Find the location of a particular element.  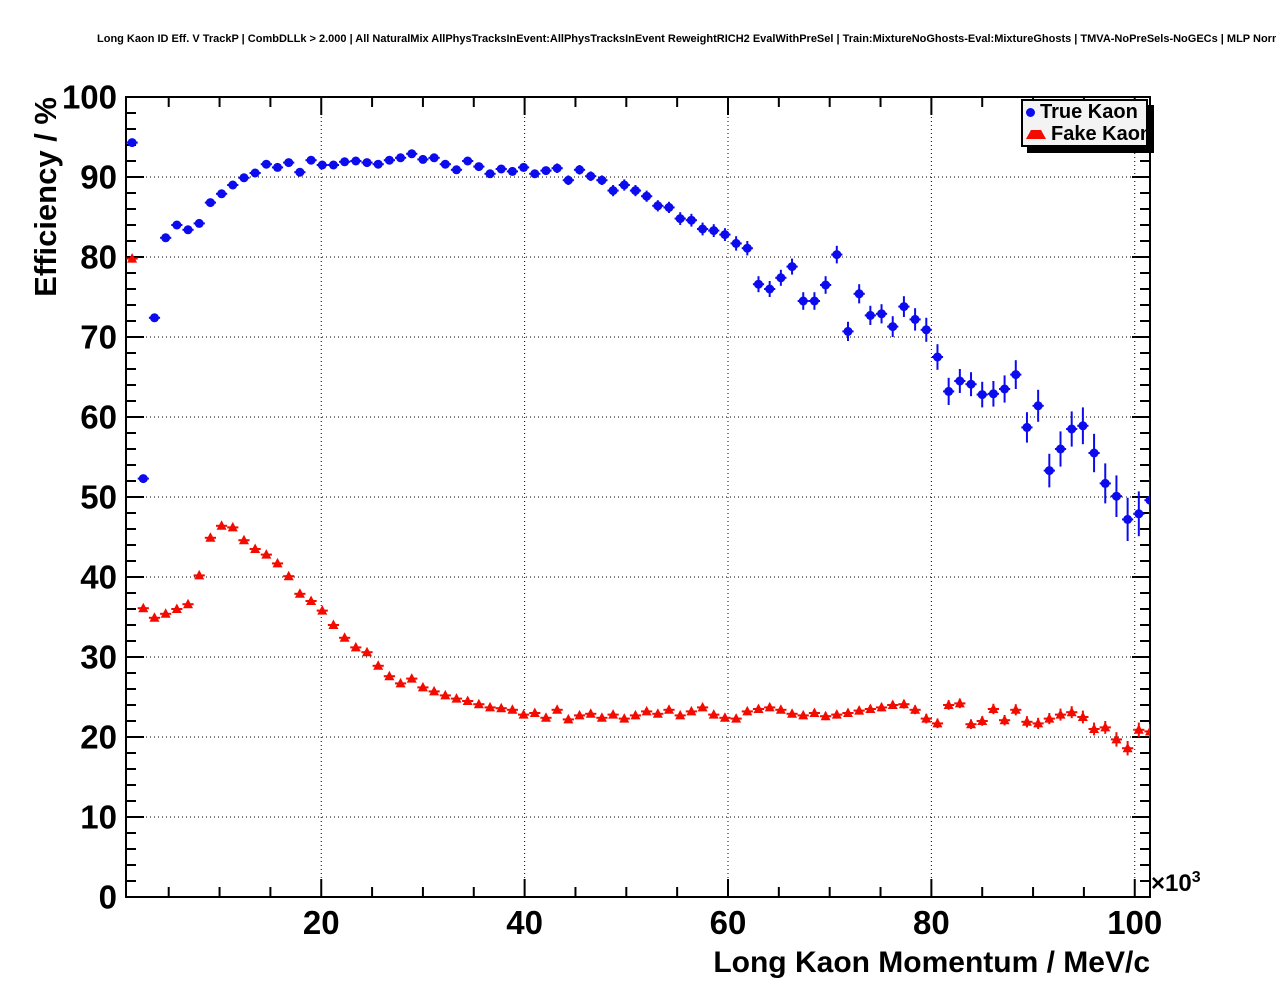

y-tick-label: 30 is located at coordinates (98, 657).